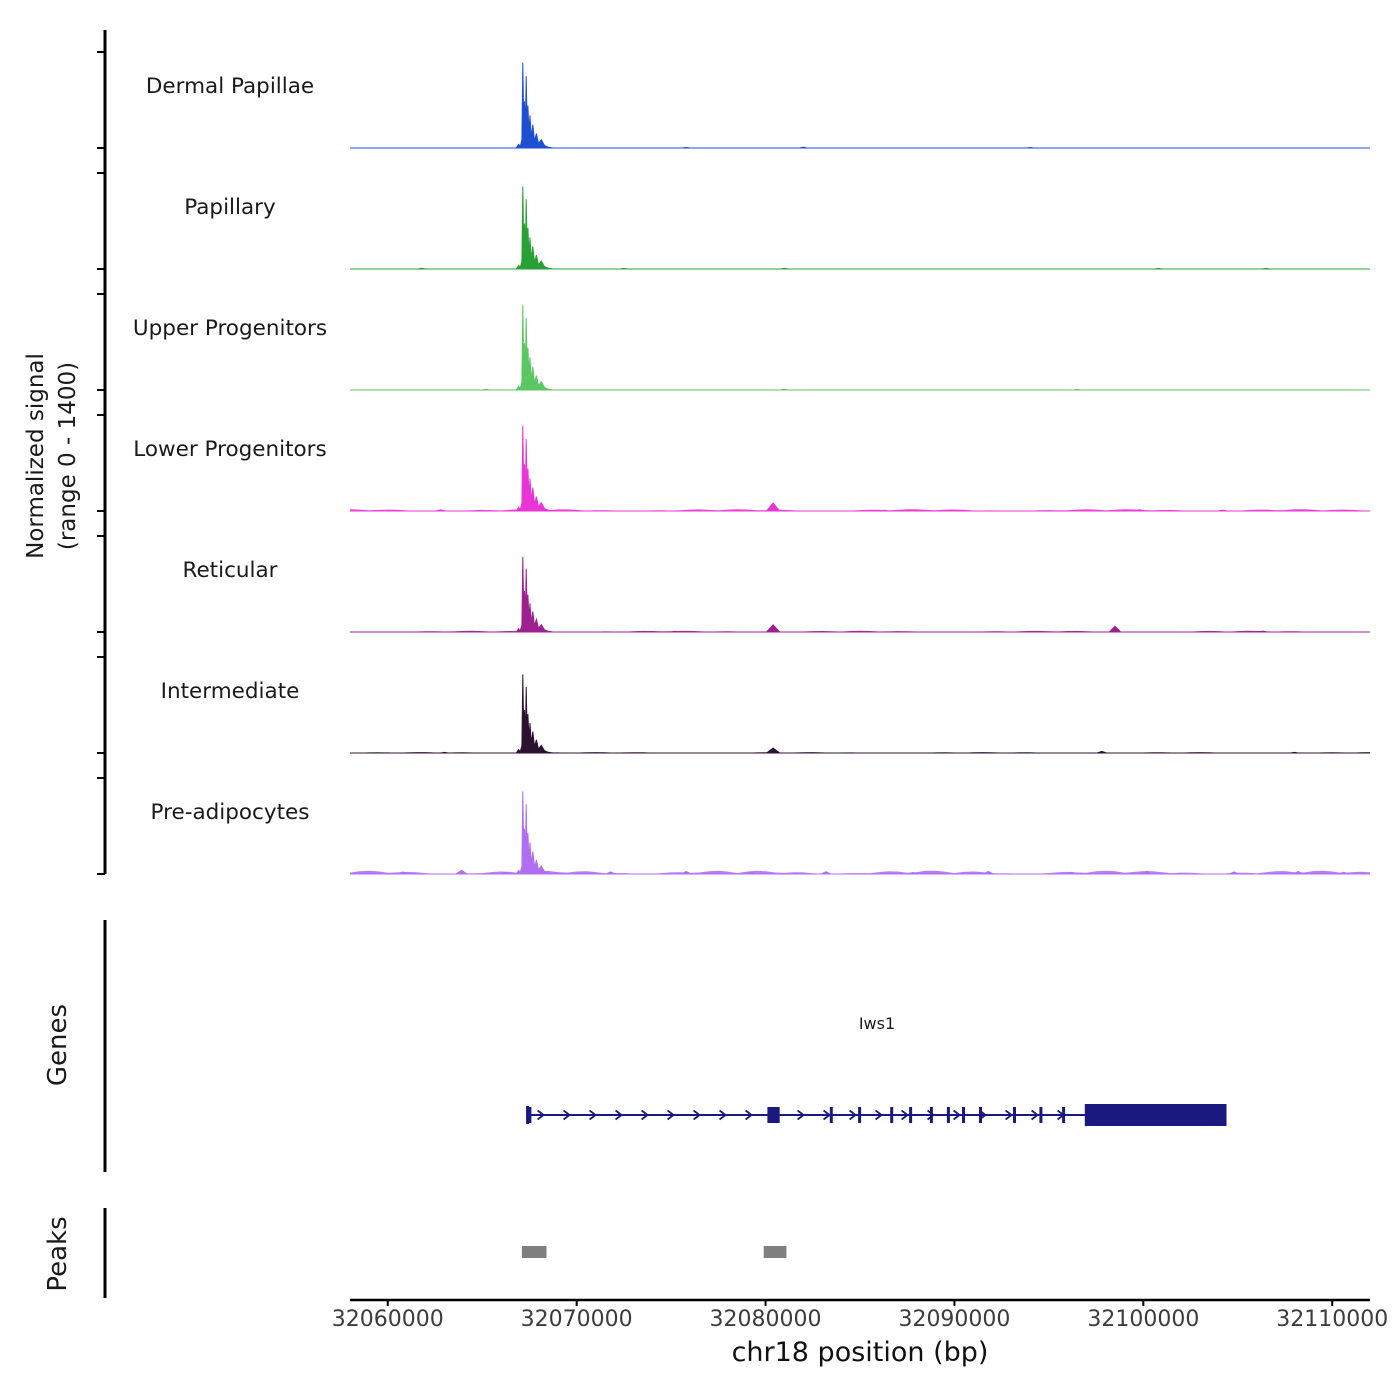 This screenshot has height=1400, width=1400. Describe the element at coordinates (58, 1254) in the screenshot. I see `peaks-axis-label: Peaks` at that location.